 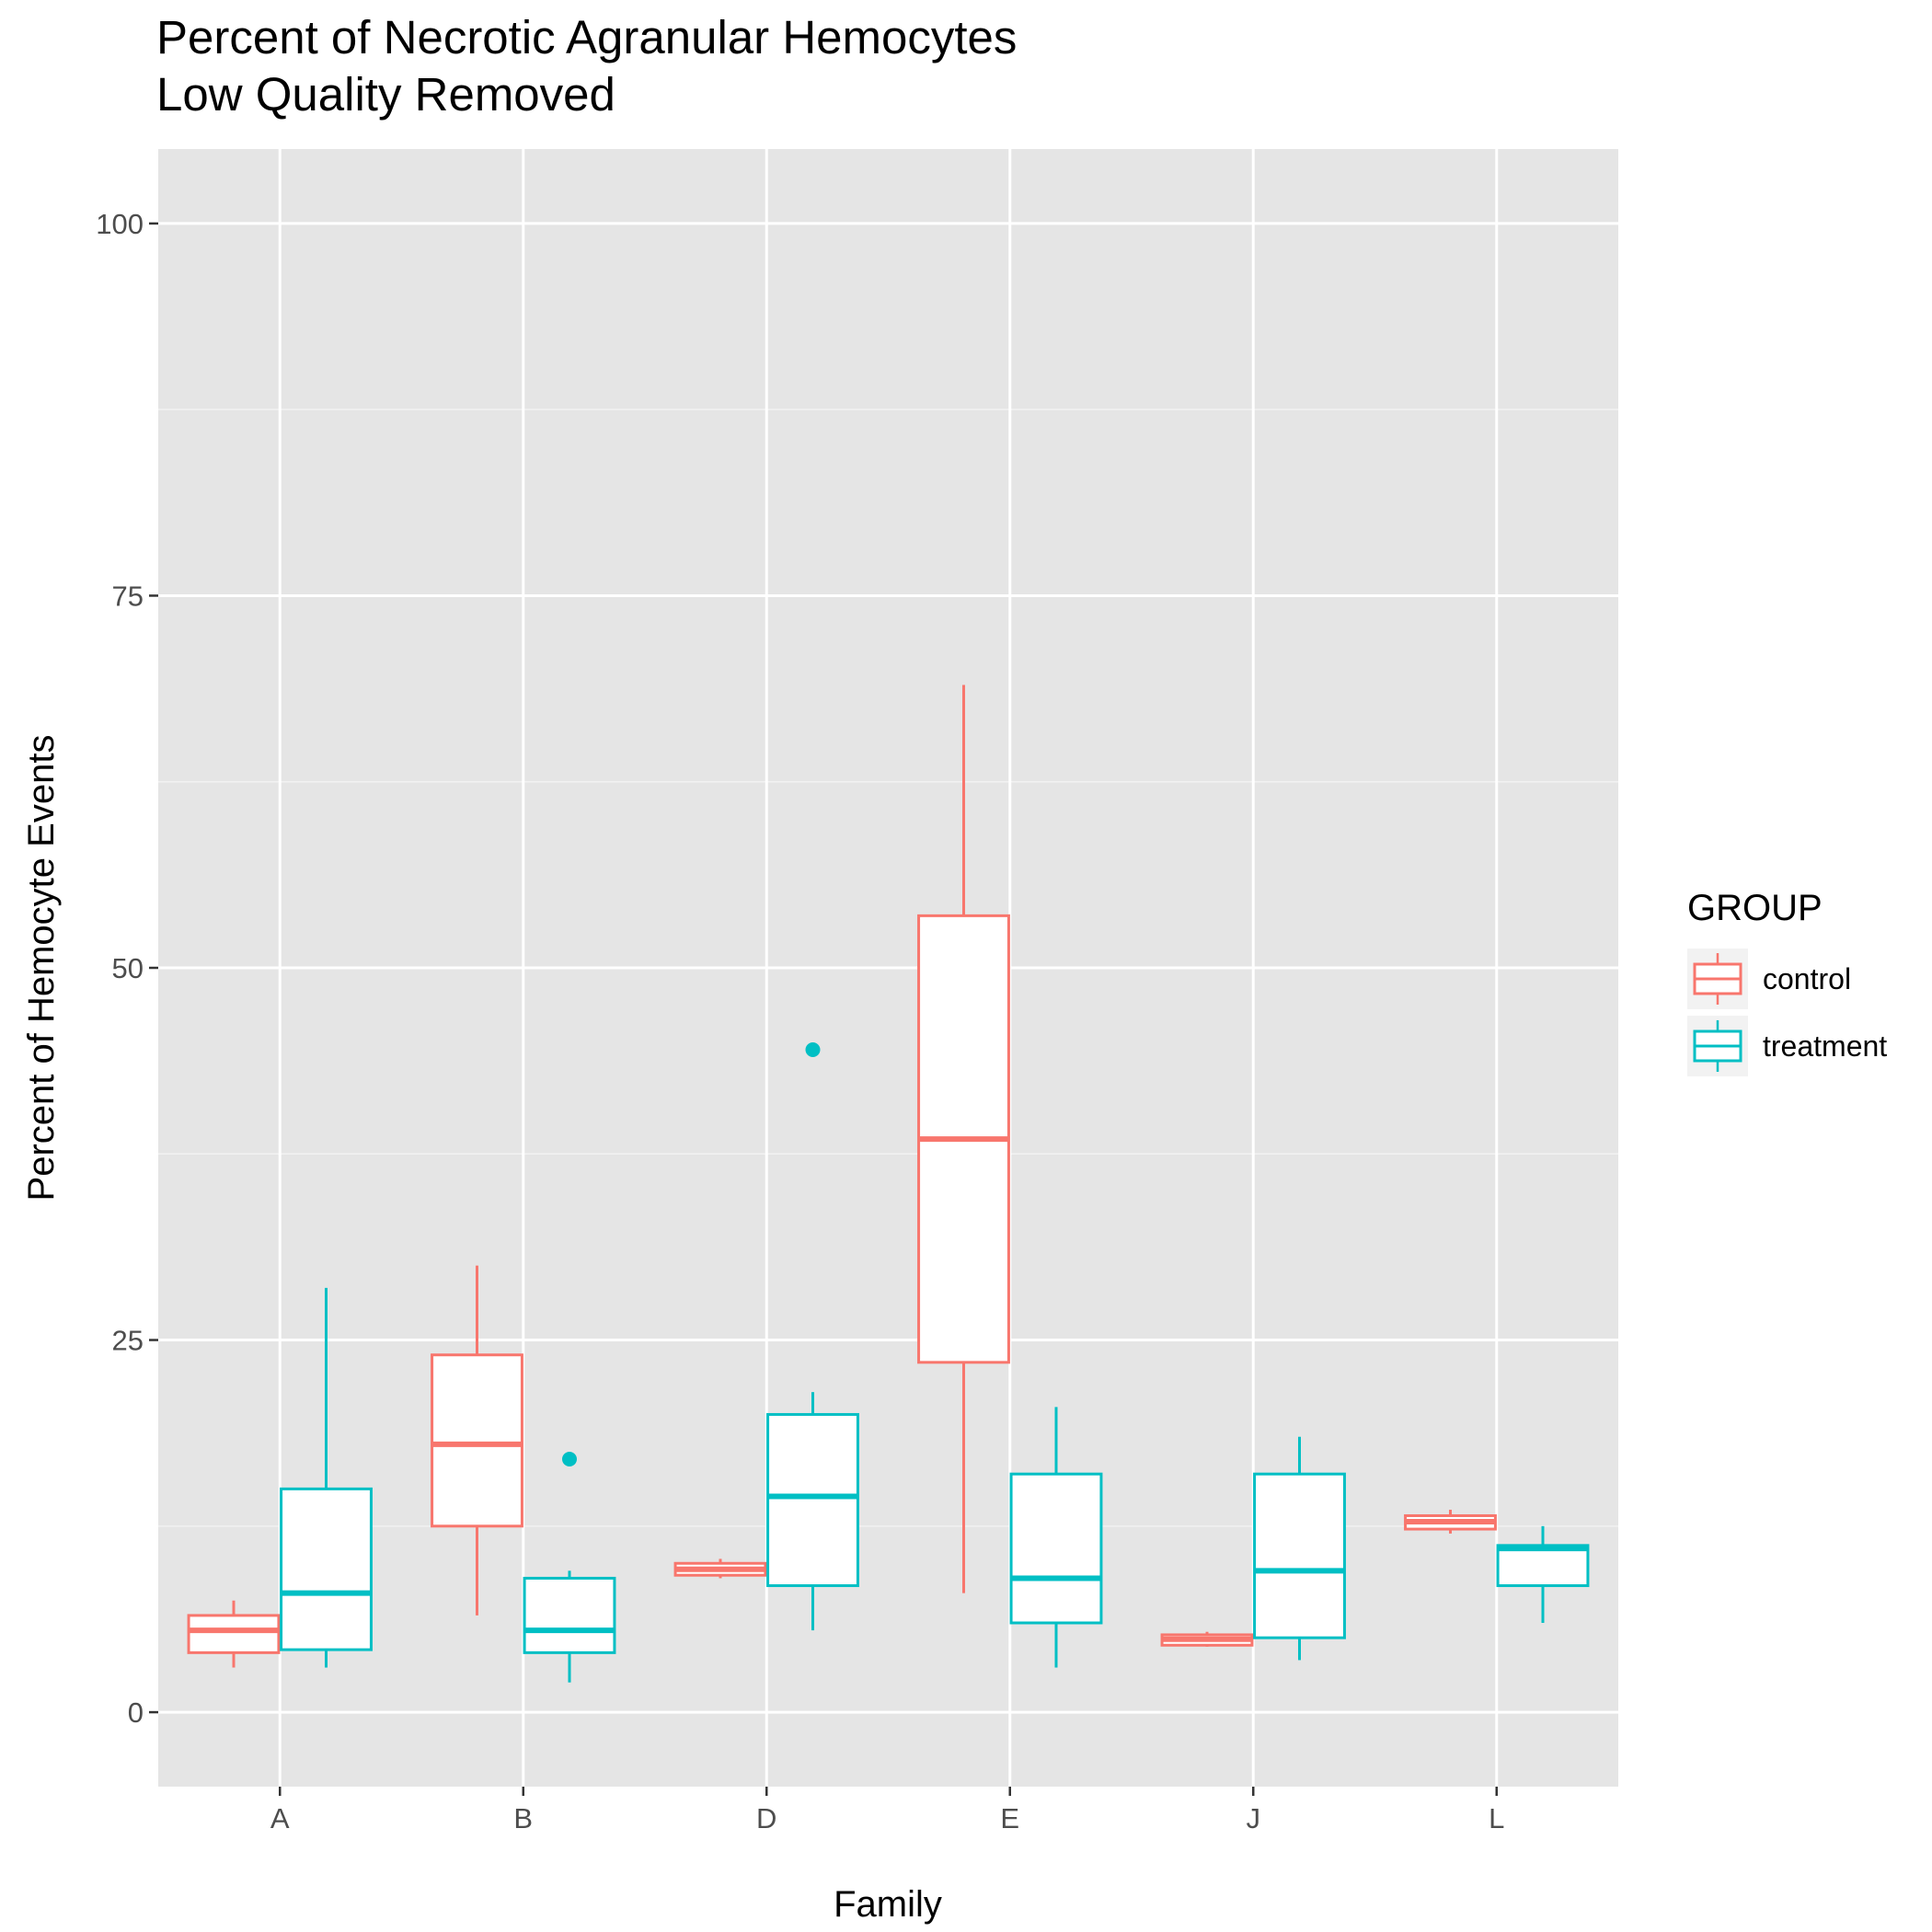 What do you see at coordinates (766, 1818) in the screenshot?
I see `x-tick-label: D` at bounding box center [766, 1818].